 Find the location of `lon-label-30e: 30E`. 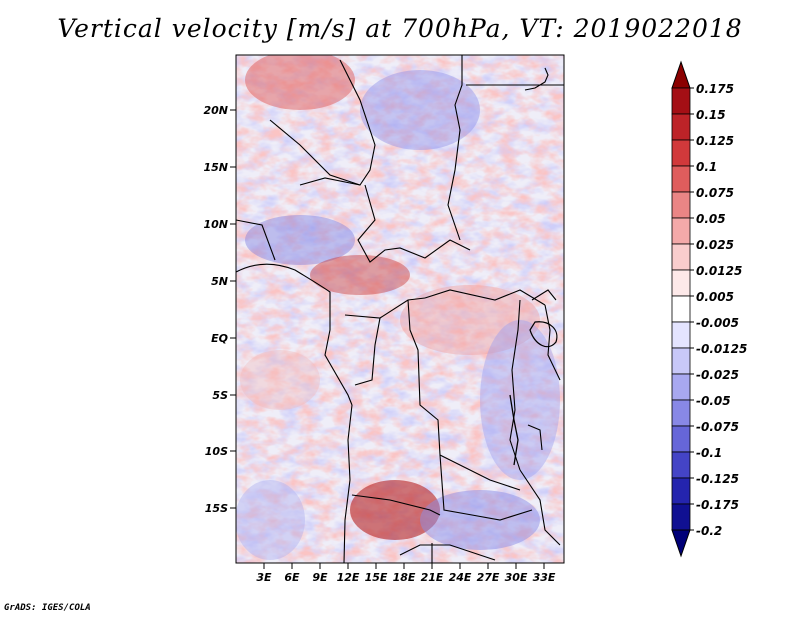

lon-label-30e: 30E is located at coordinates (516, 577).